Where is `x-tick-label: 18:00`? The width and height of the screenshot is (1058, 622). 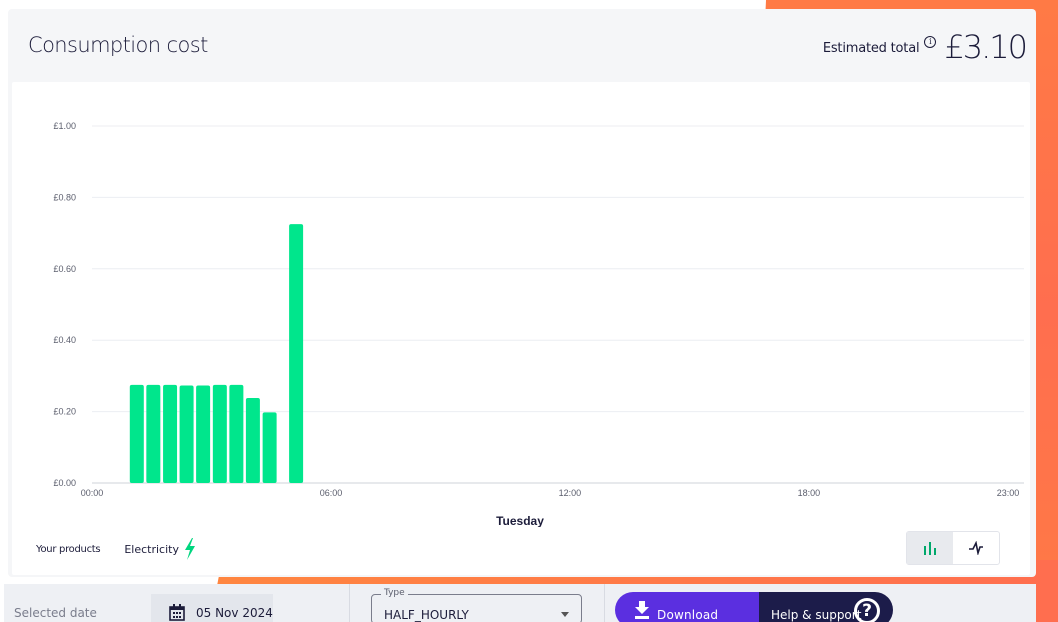
x-tick-label: 18:00 is located at coordinates (809, 493).